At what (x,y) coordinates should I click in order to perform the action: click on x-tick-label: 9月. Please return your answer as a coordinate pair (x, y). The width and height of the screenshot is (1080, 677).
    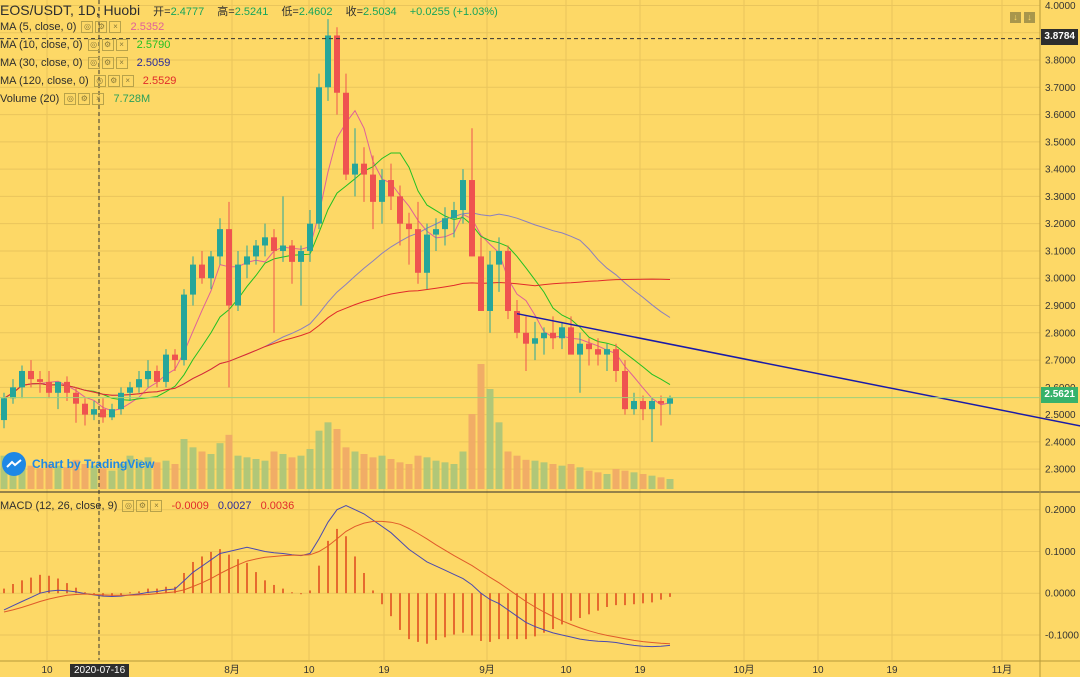
    Looking at the image, I should click on (487, 670).